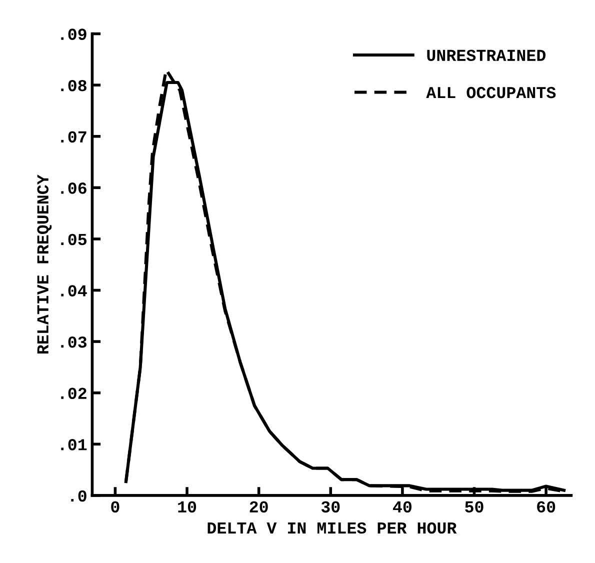 Image resolution: width=595 pixels, height=563 pixels. What do you see at coordinates (115, 507) in the screenshot?
I see `x-tick-label: 0` at bounding box center [115, 507].